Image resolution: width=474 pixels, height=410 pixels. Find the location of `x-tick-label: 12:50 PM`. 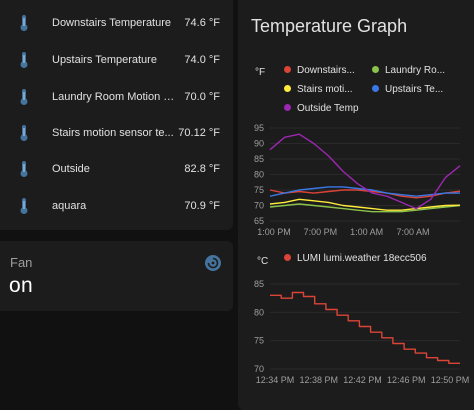

x-tick-label: 12:50 PM is located at coordinates (450, 380).